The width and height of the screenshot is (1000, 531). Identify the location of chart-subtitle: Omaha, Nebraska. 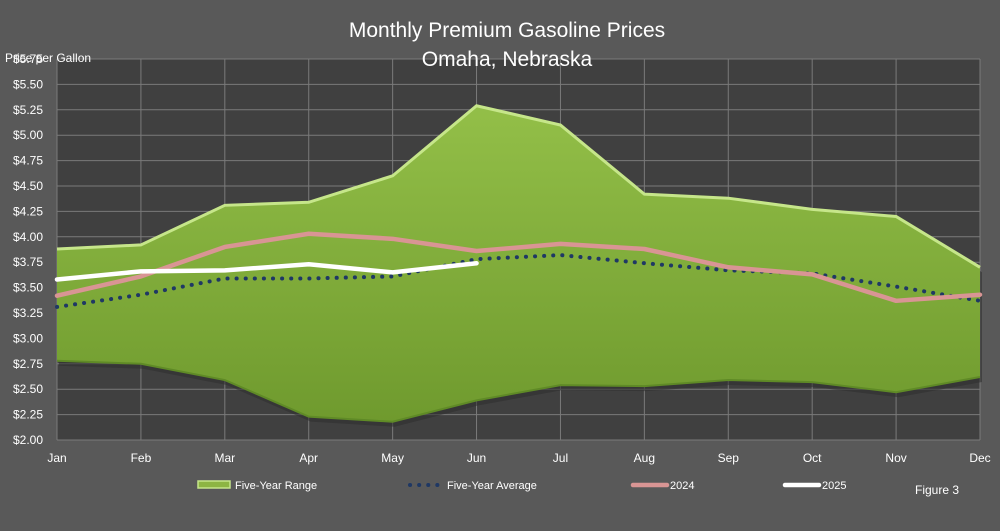
(507, 59).